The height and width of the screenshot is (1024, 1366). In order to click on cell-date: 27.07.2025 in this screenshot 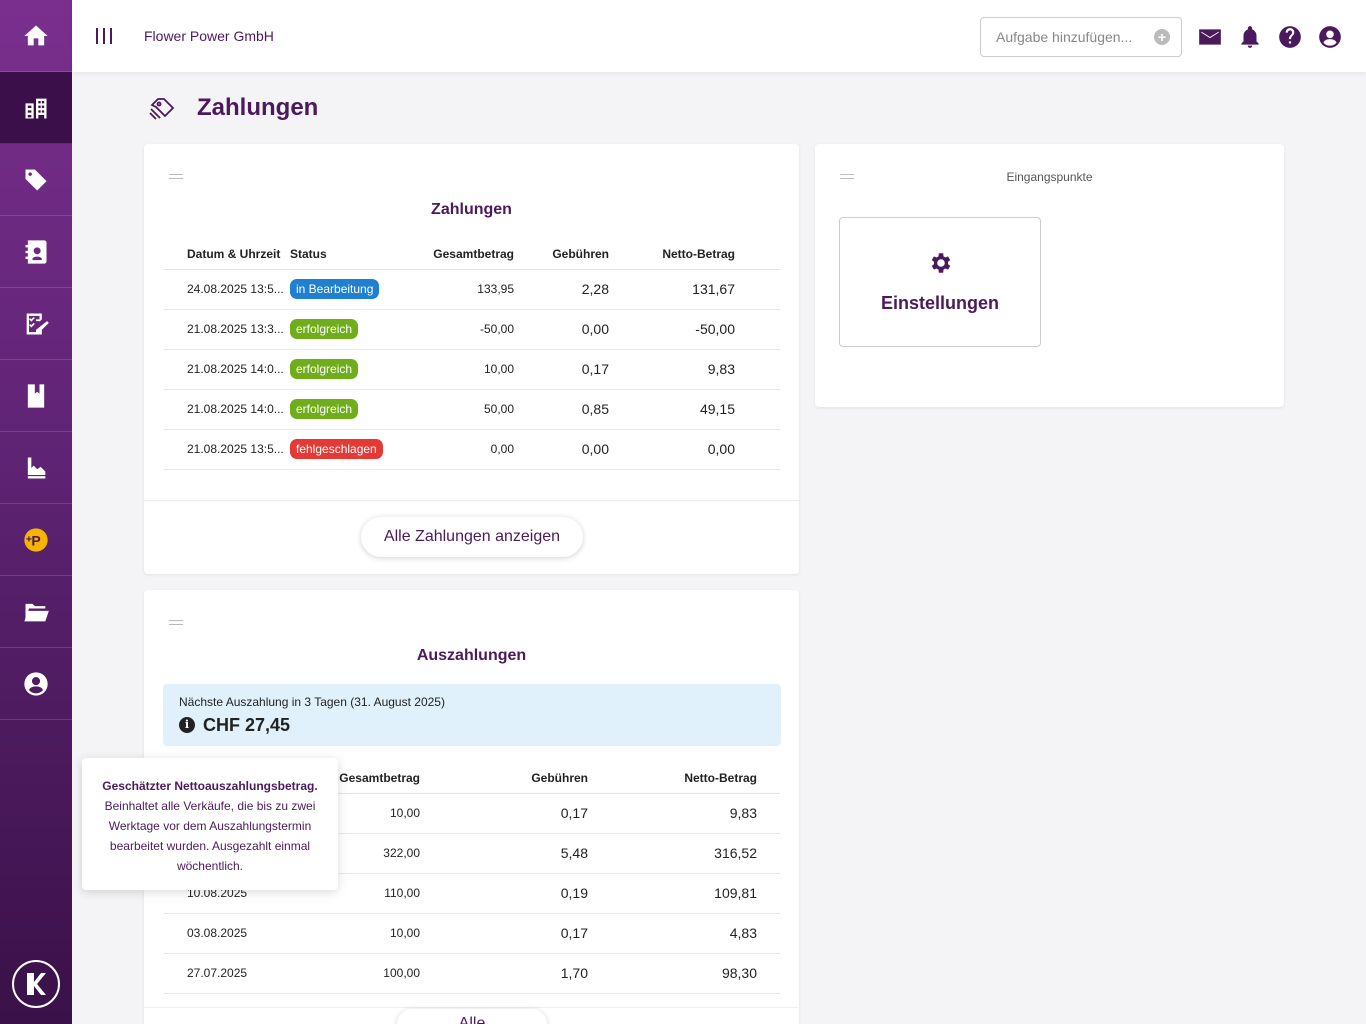, I will do `click(241, 973)`.